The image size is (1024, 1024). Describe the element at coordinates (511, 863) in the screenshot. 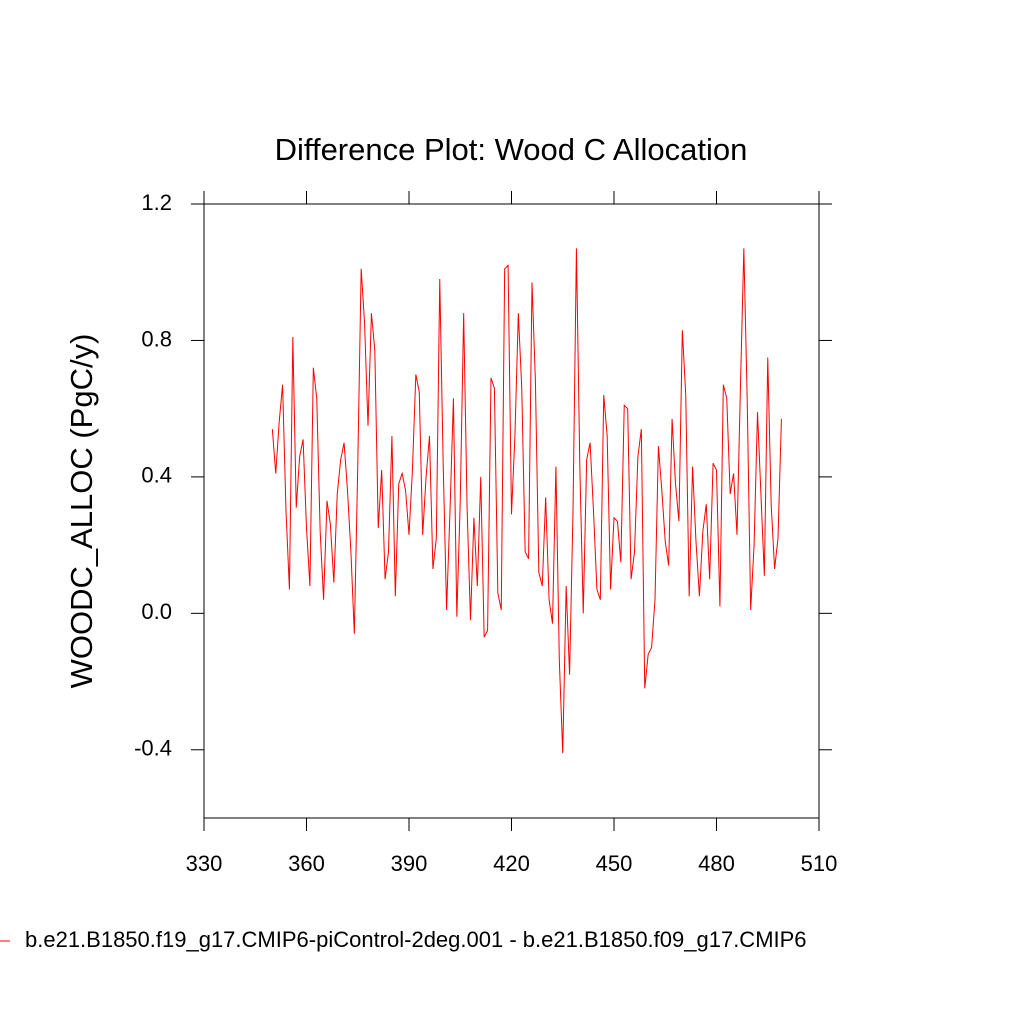

I see `x-tick-label: 420` at that location.